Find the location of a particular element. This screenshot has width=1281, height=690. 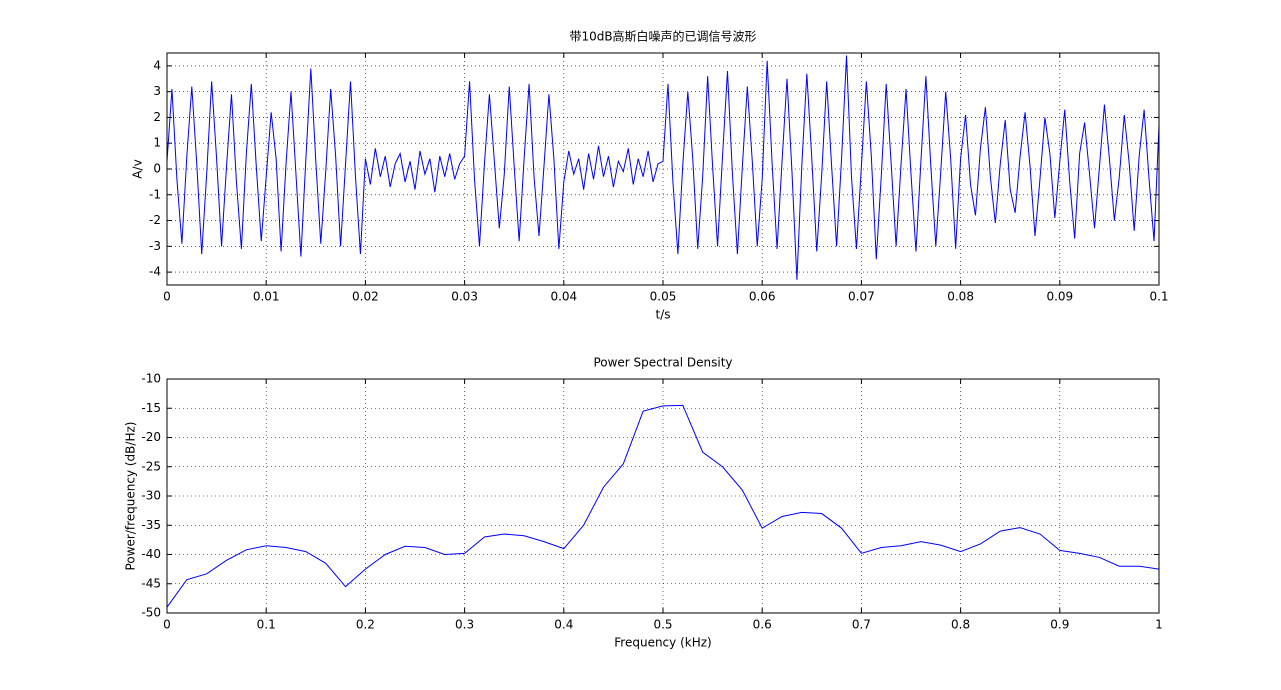

y-axis-label: Power/frequency (dB/Hz) is located at coordinates (131, 496).